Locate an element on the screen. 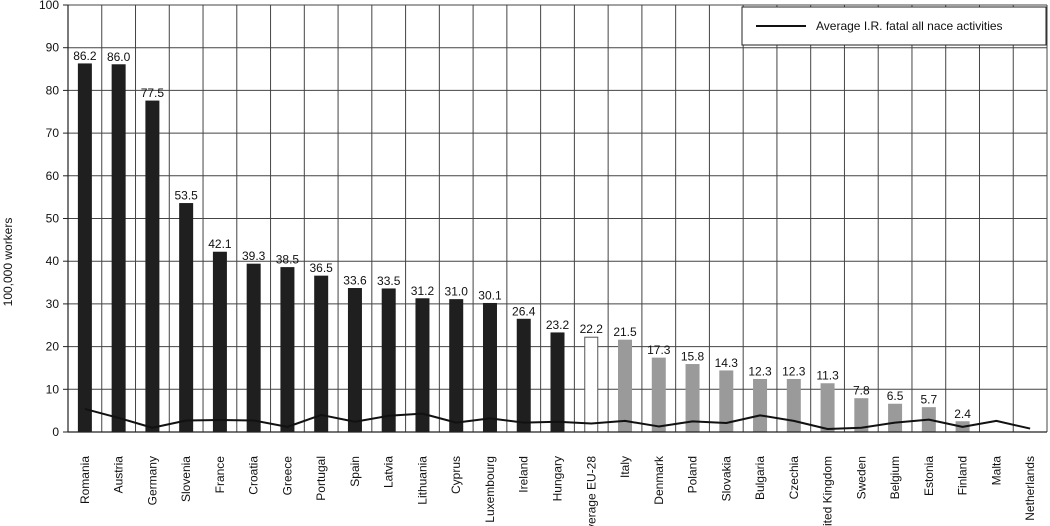 Image resolution: width=1050 pixels, height=526 pixels. x-category-label: Average EU-28 is located at coordinates (591, 491).